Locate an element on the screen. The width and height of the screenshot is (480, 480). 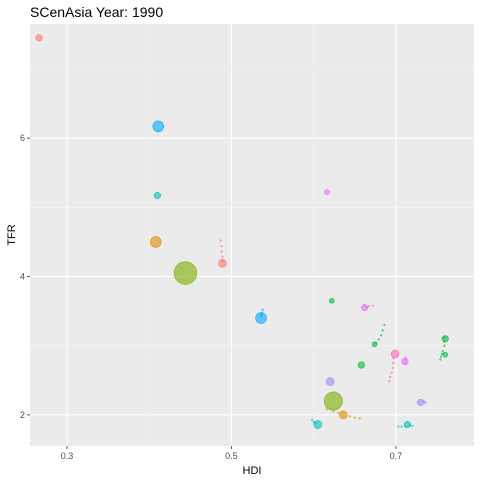
y-tick-label: 2 is located at coordinates (22, 415).